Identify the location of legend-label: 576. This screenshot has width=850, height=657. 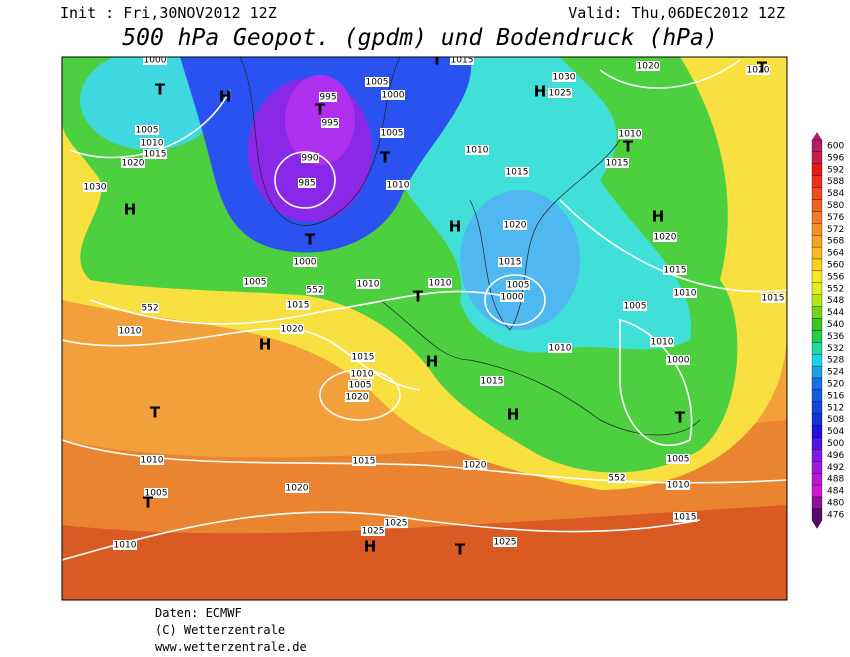
(835, 218).